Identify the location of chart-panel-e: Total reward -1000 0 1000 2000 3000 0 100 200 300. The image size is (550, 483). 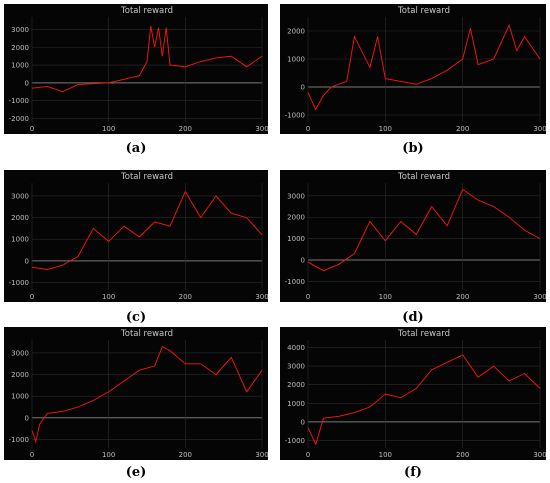
(136, 393).